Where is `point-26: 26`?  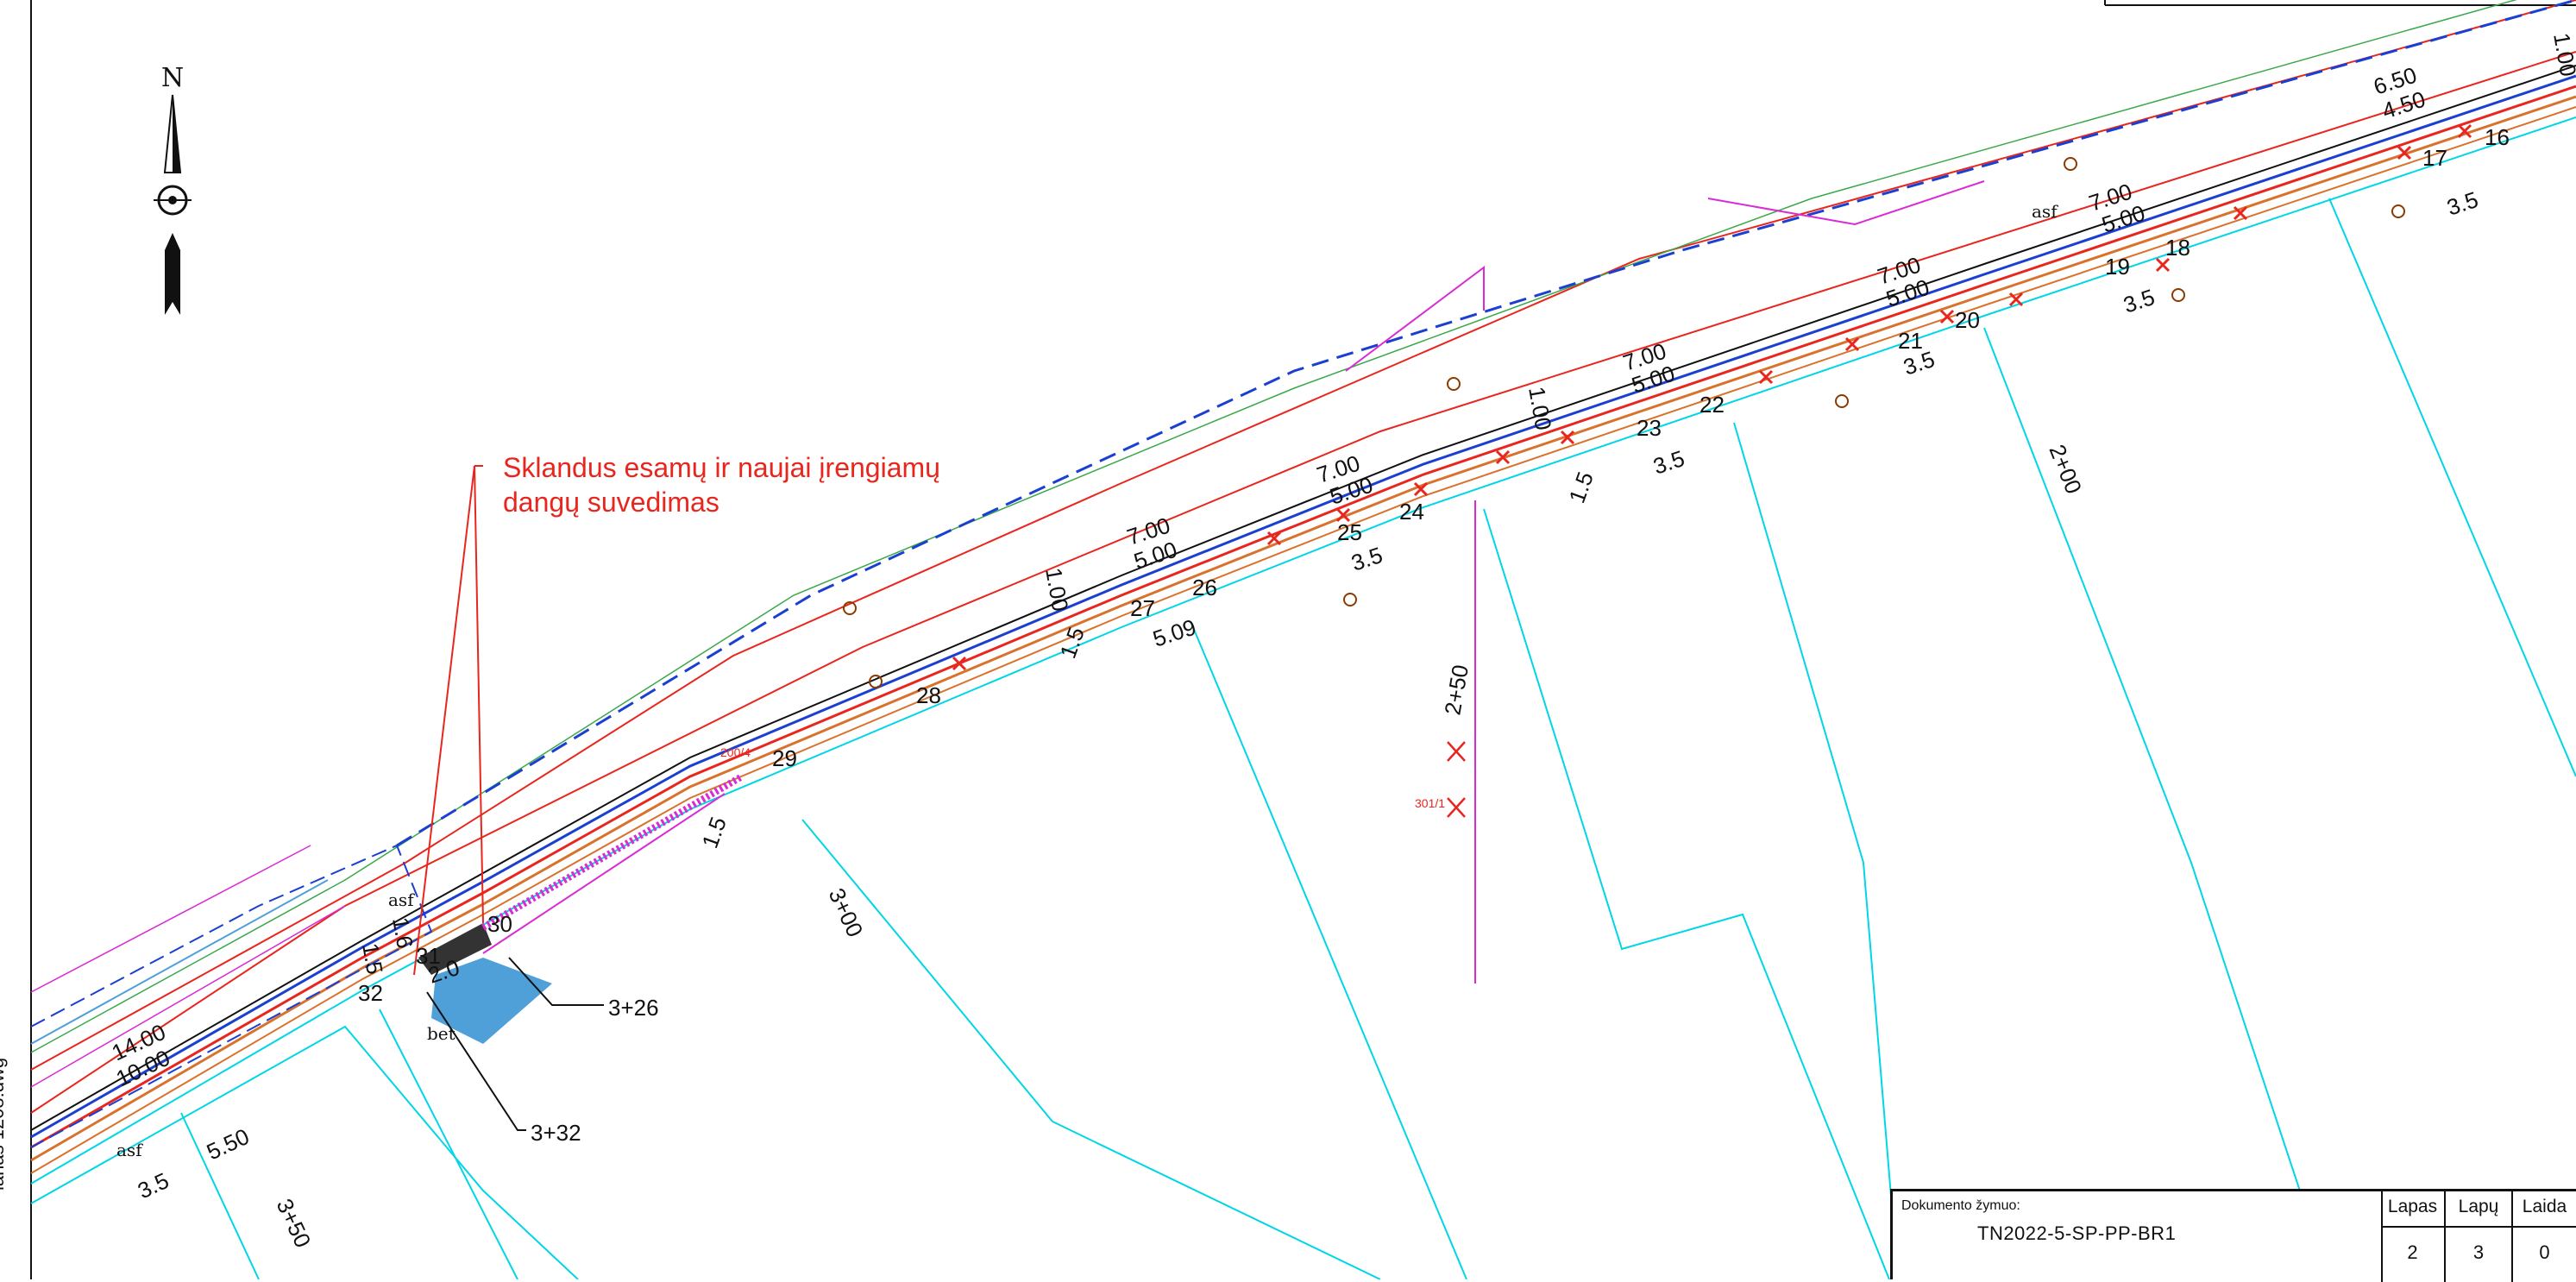
point-26: 26 is located at coordinates (1204, 587).